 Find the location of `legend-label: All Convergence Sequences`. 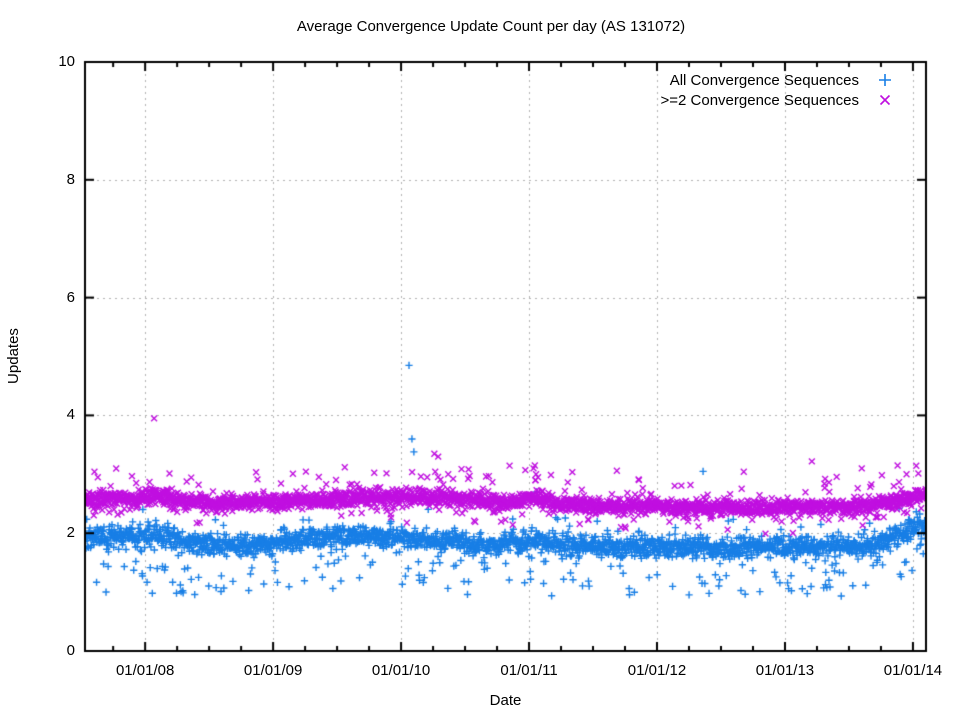

legend-label: All Convergence Sequences is located at coordinates (764, 80).